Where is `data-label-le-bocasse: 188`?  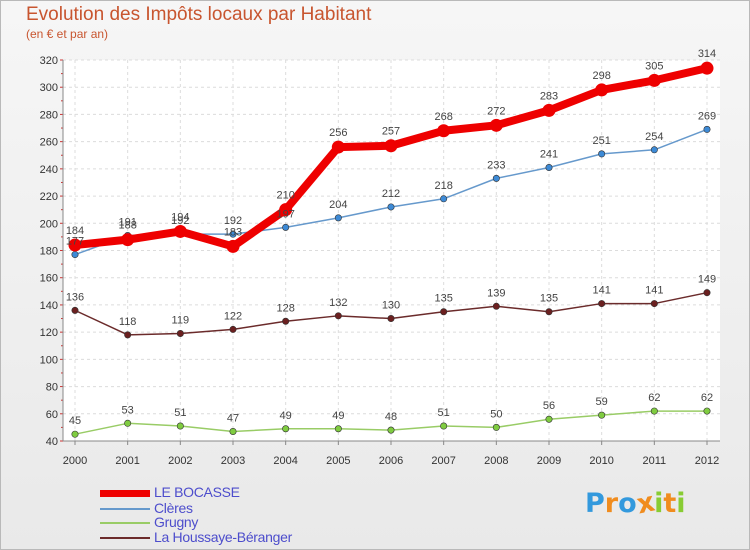
data-label-le-bocasse: 188 is located at coordinates (127, 226).